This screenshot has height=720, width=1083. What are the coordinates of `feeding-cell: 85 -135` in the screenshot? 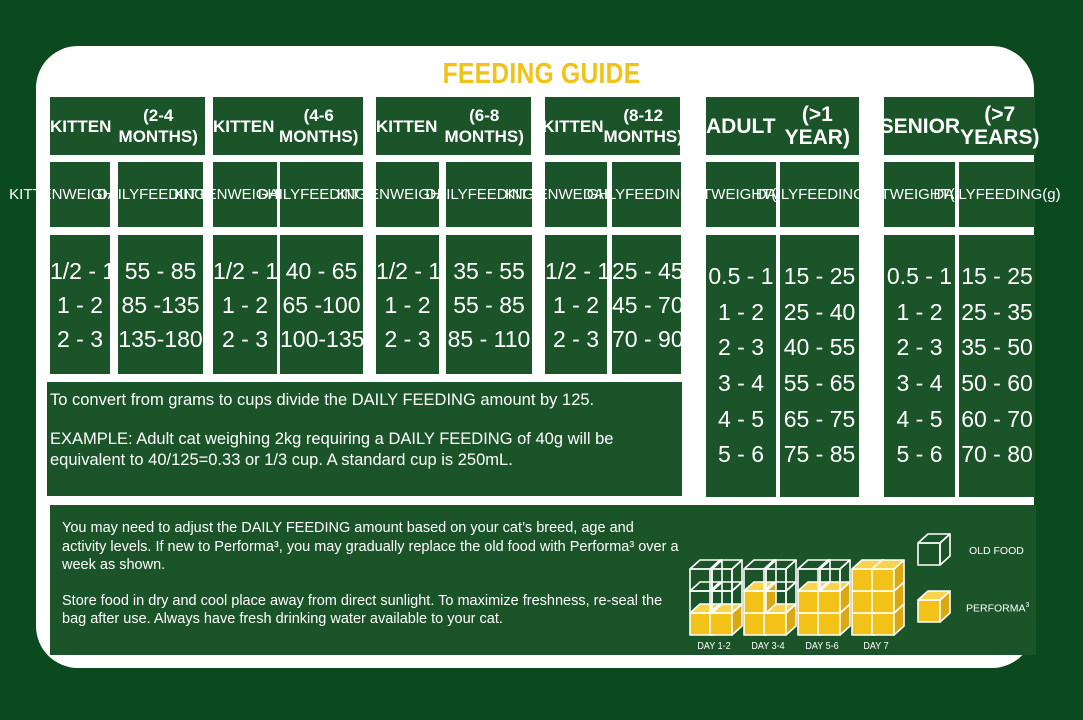 It's located at (160, 304).